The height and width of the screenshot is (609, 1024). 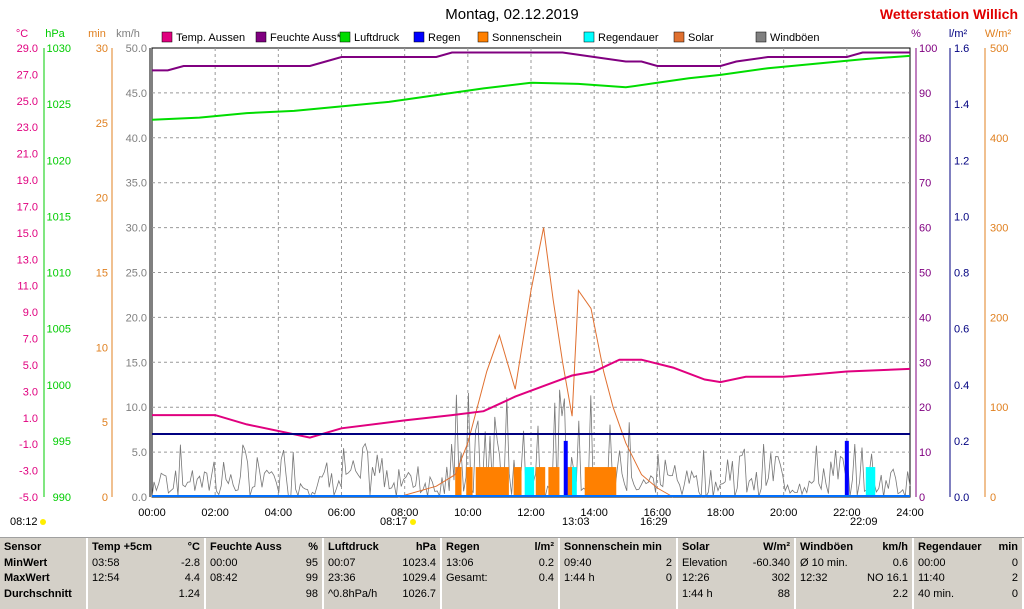 I want to click on summary-value: 0.2, so click(x=546, y=562).